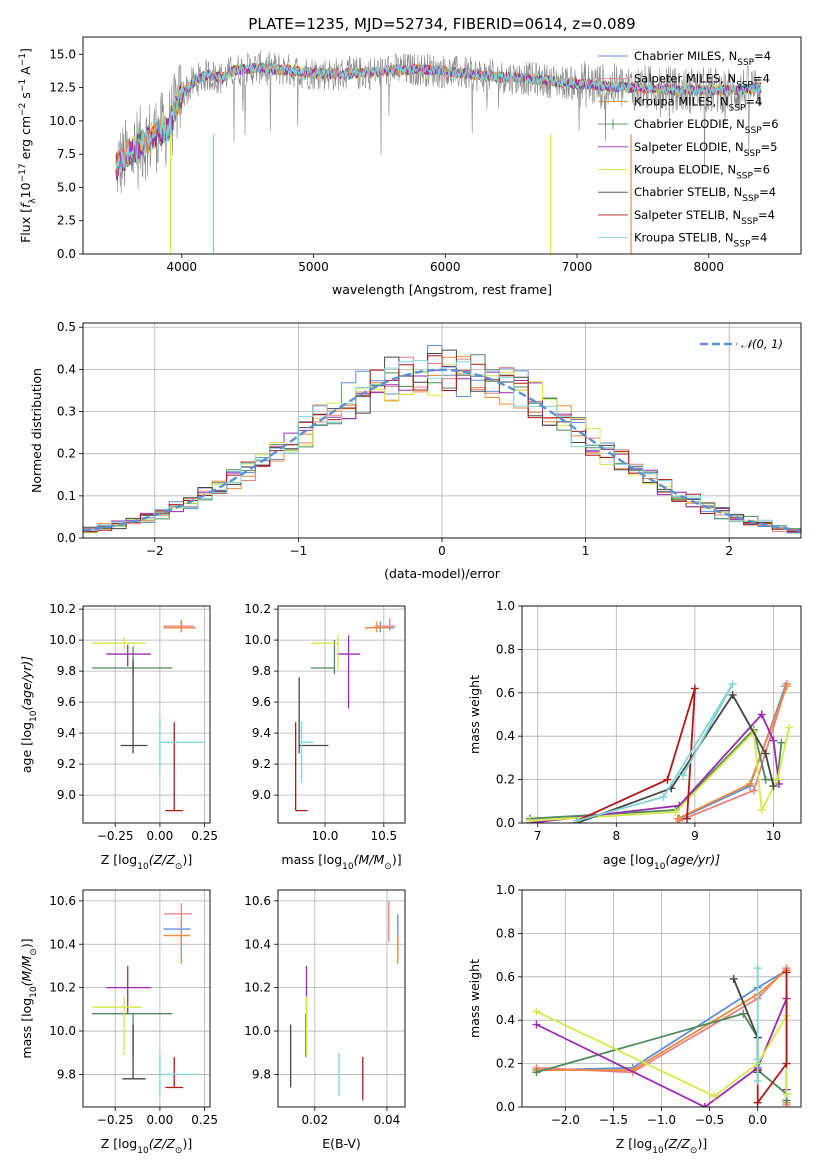 This screenshot has height=1170, width=819. I want to click on age_vs_mass-xlabel-part: 10, so click(348, 867).